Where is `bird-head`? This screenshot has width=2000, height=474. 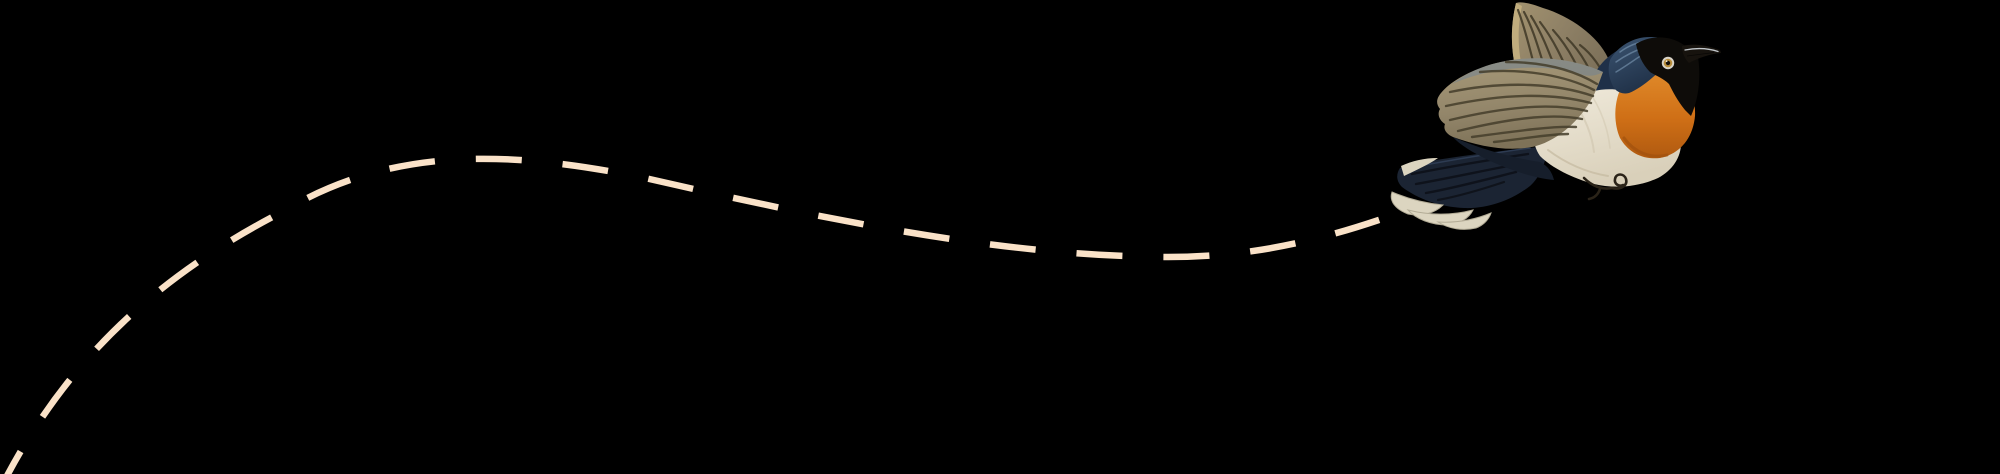 bird-head is located at coordinates (1664, 76).